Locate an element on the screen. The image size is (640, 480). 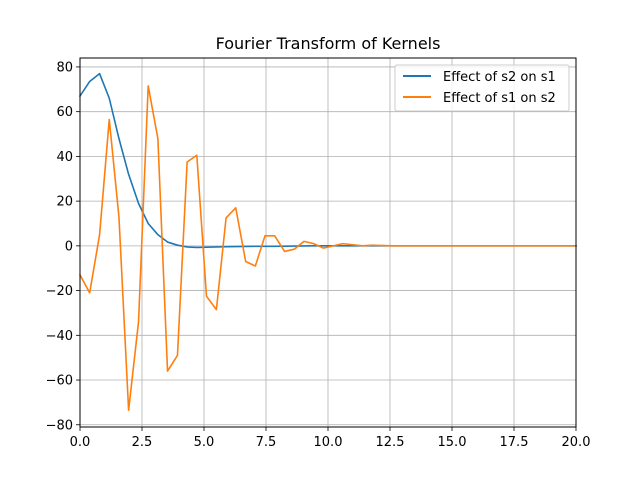
x-tick-label: 7.5 is located at coordinates (266, 442).